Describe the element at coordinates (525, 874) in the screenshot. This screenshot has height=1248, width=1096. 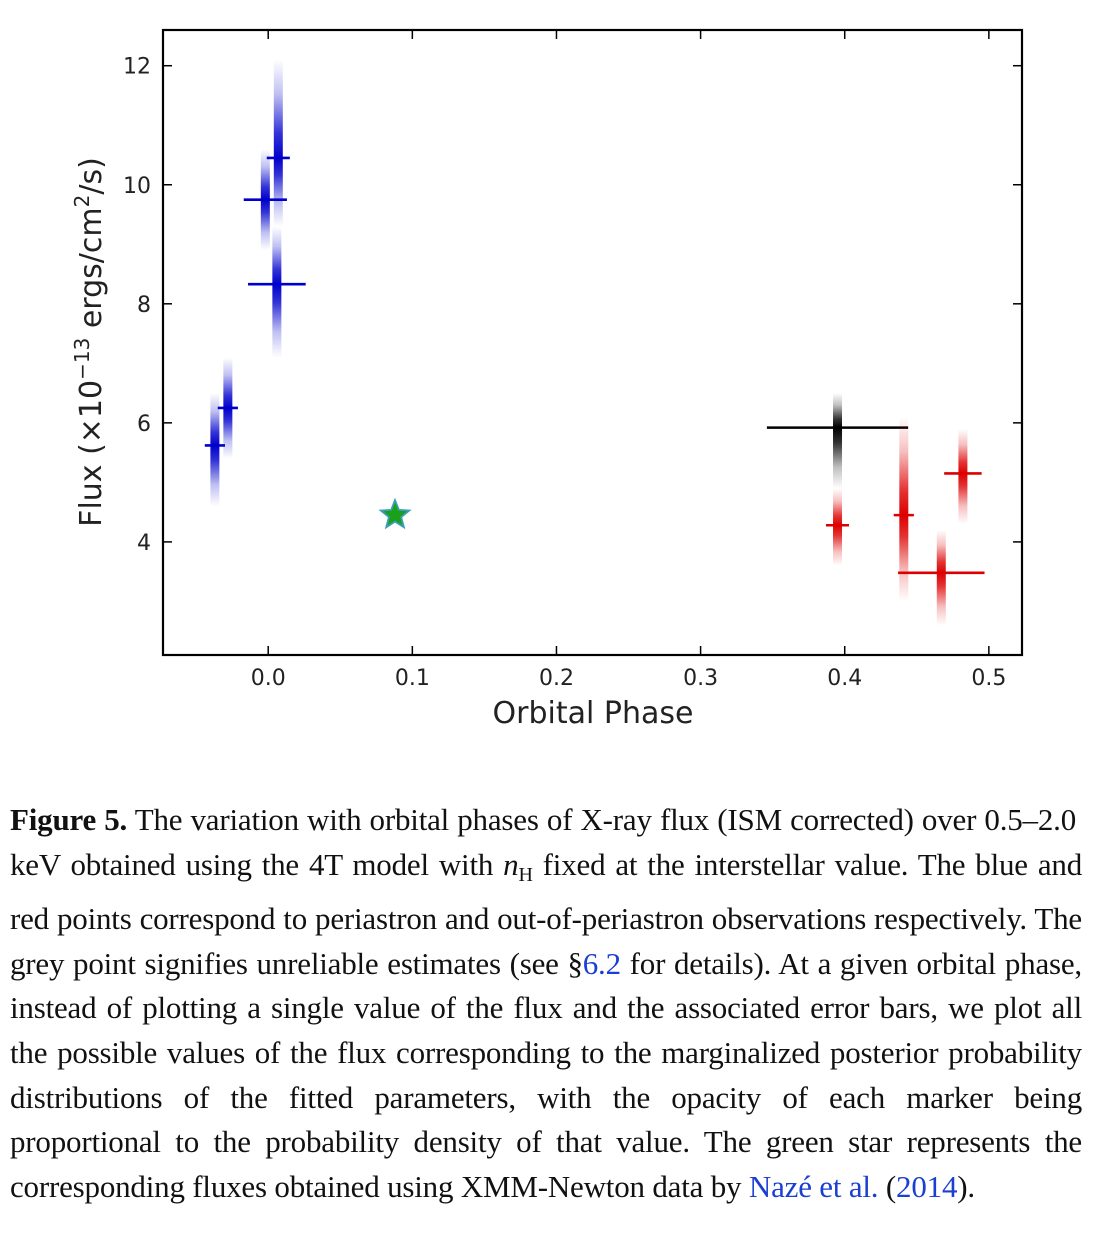
I see `nh-subscript: H` at that location.